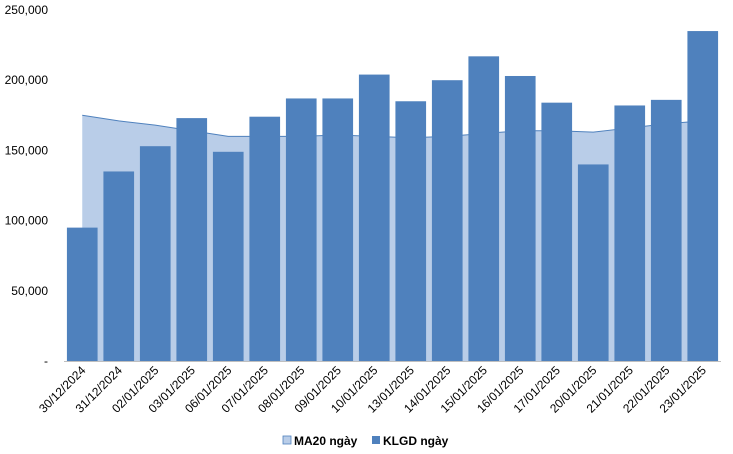 This screenshot has height=454, width=733. Describe the element at coordinates (447, 220) in the screenshot. I see `bar-14/01/2025` at that location.